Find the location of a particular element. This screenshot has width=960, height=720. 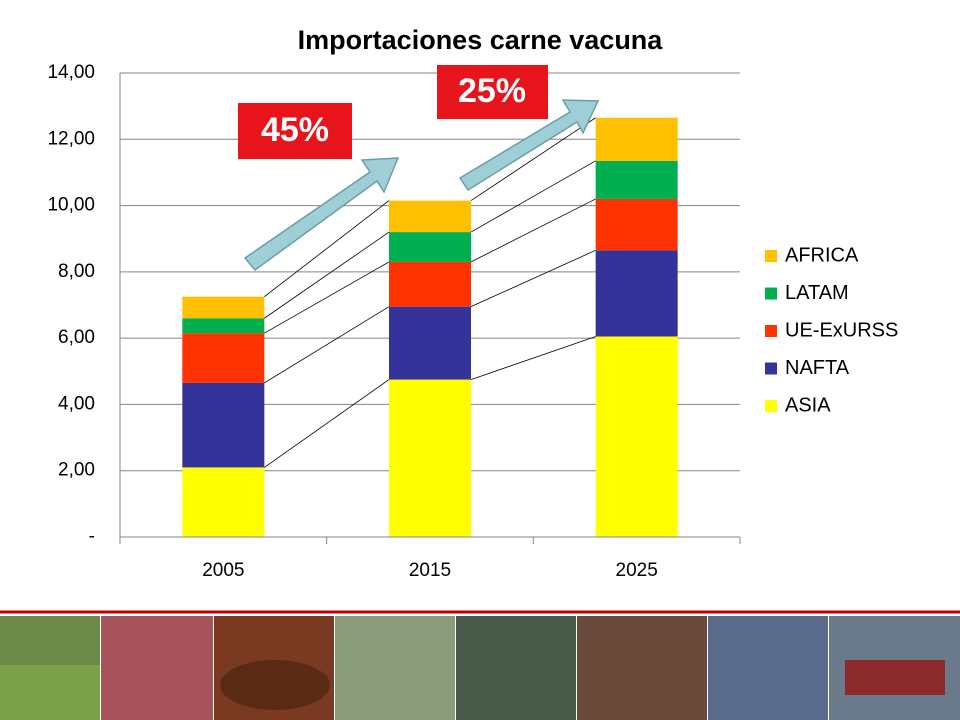

y-tick-label: 12,00 is located at coordinates (71, 138).